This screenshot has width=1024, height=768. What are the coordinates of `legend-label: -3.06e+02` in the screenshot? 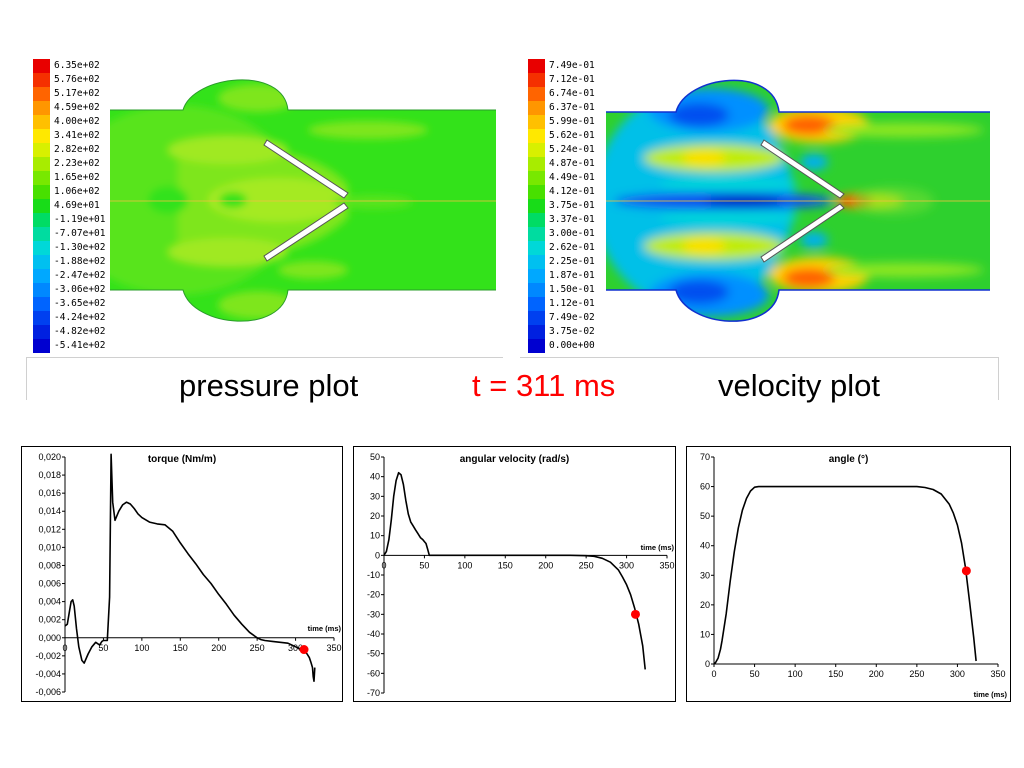 It's located at (80, 289).